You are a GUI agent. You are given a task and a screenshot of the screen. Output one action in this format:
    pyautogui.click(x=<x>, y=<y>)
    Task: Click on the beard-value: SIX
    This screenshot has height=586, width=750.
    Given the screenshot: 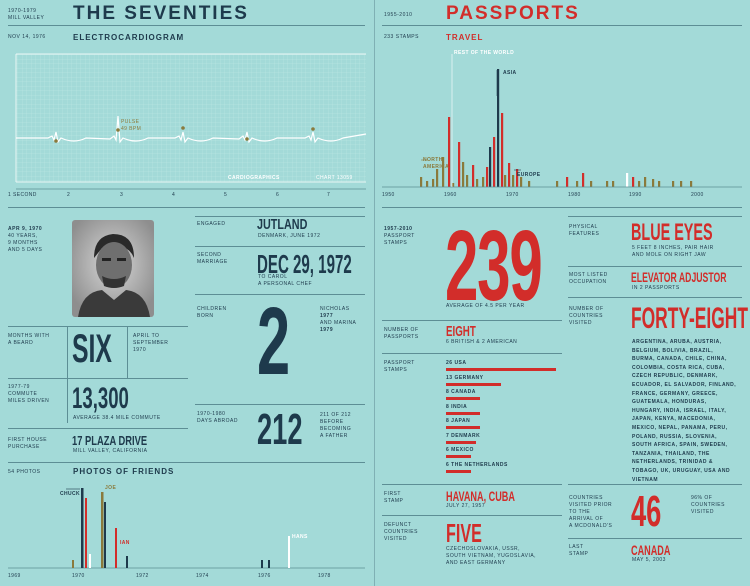 What is the action you would take?
    pyautogui.click(x=92, y=349)
    